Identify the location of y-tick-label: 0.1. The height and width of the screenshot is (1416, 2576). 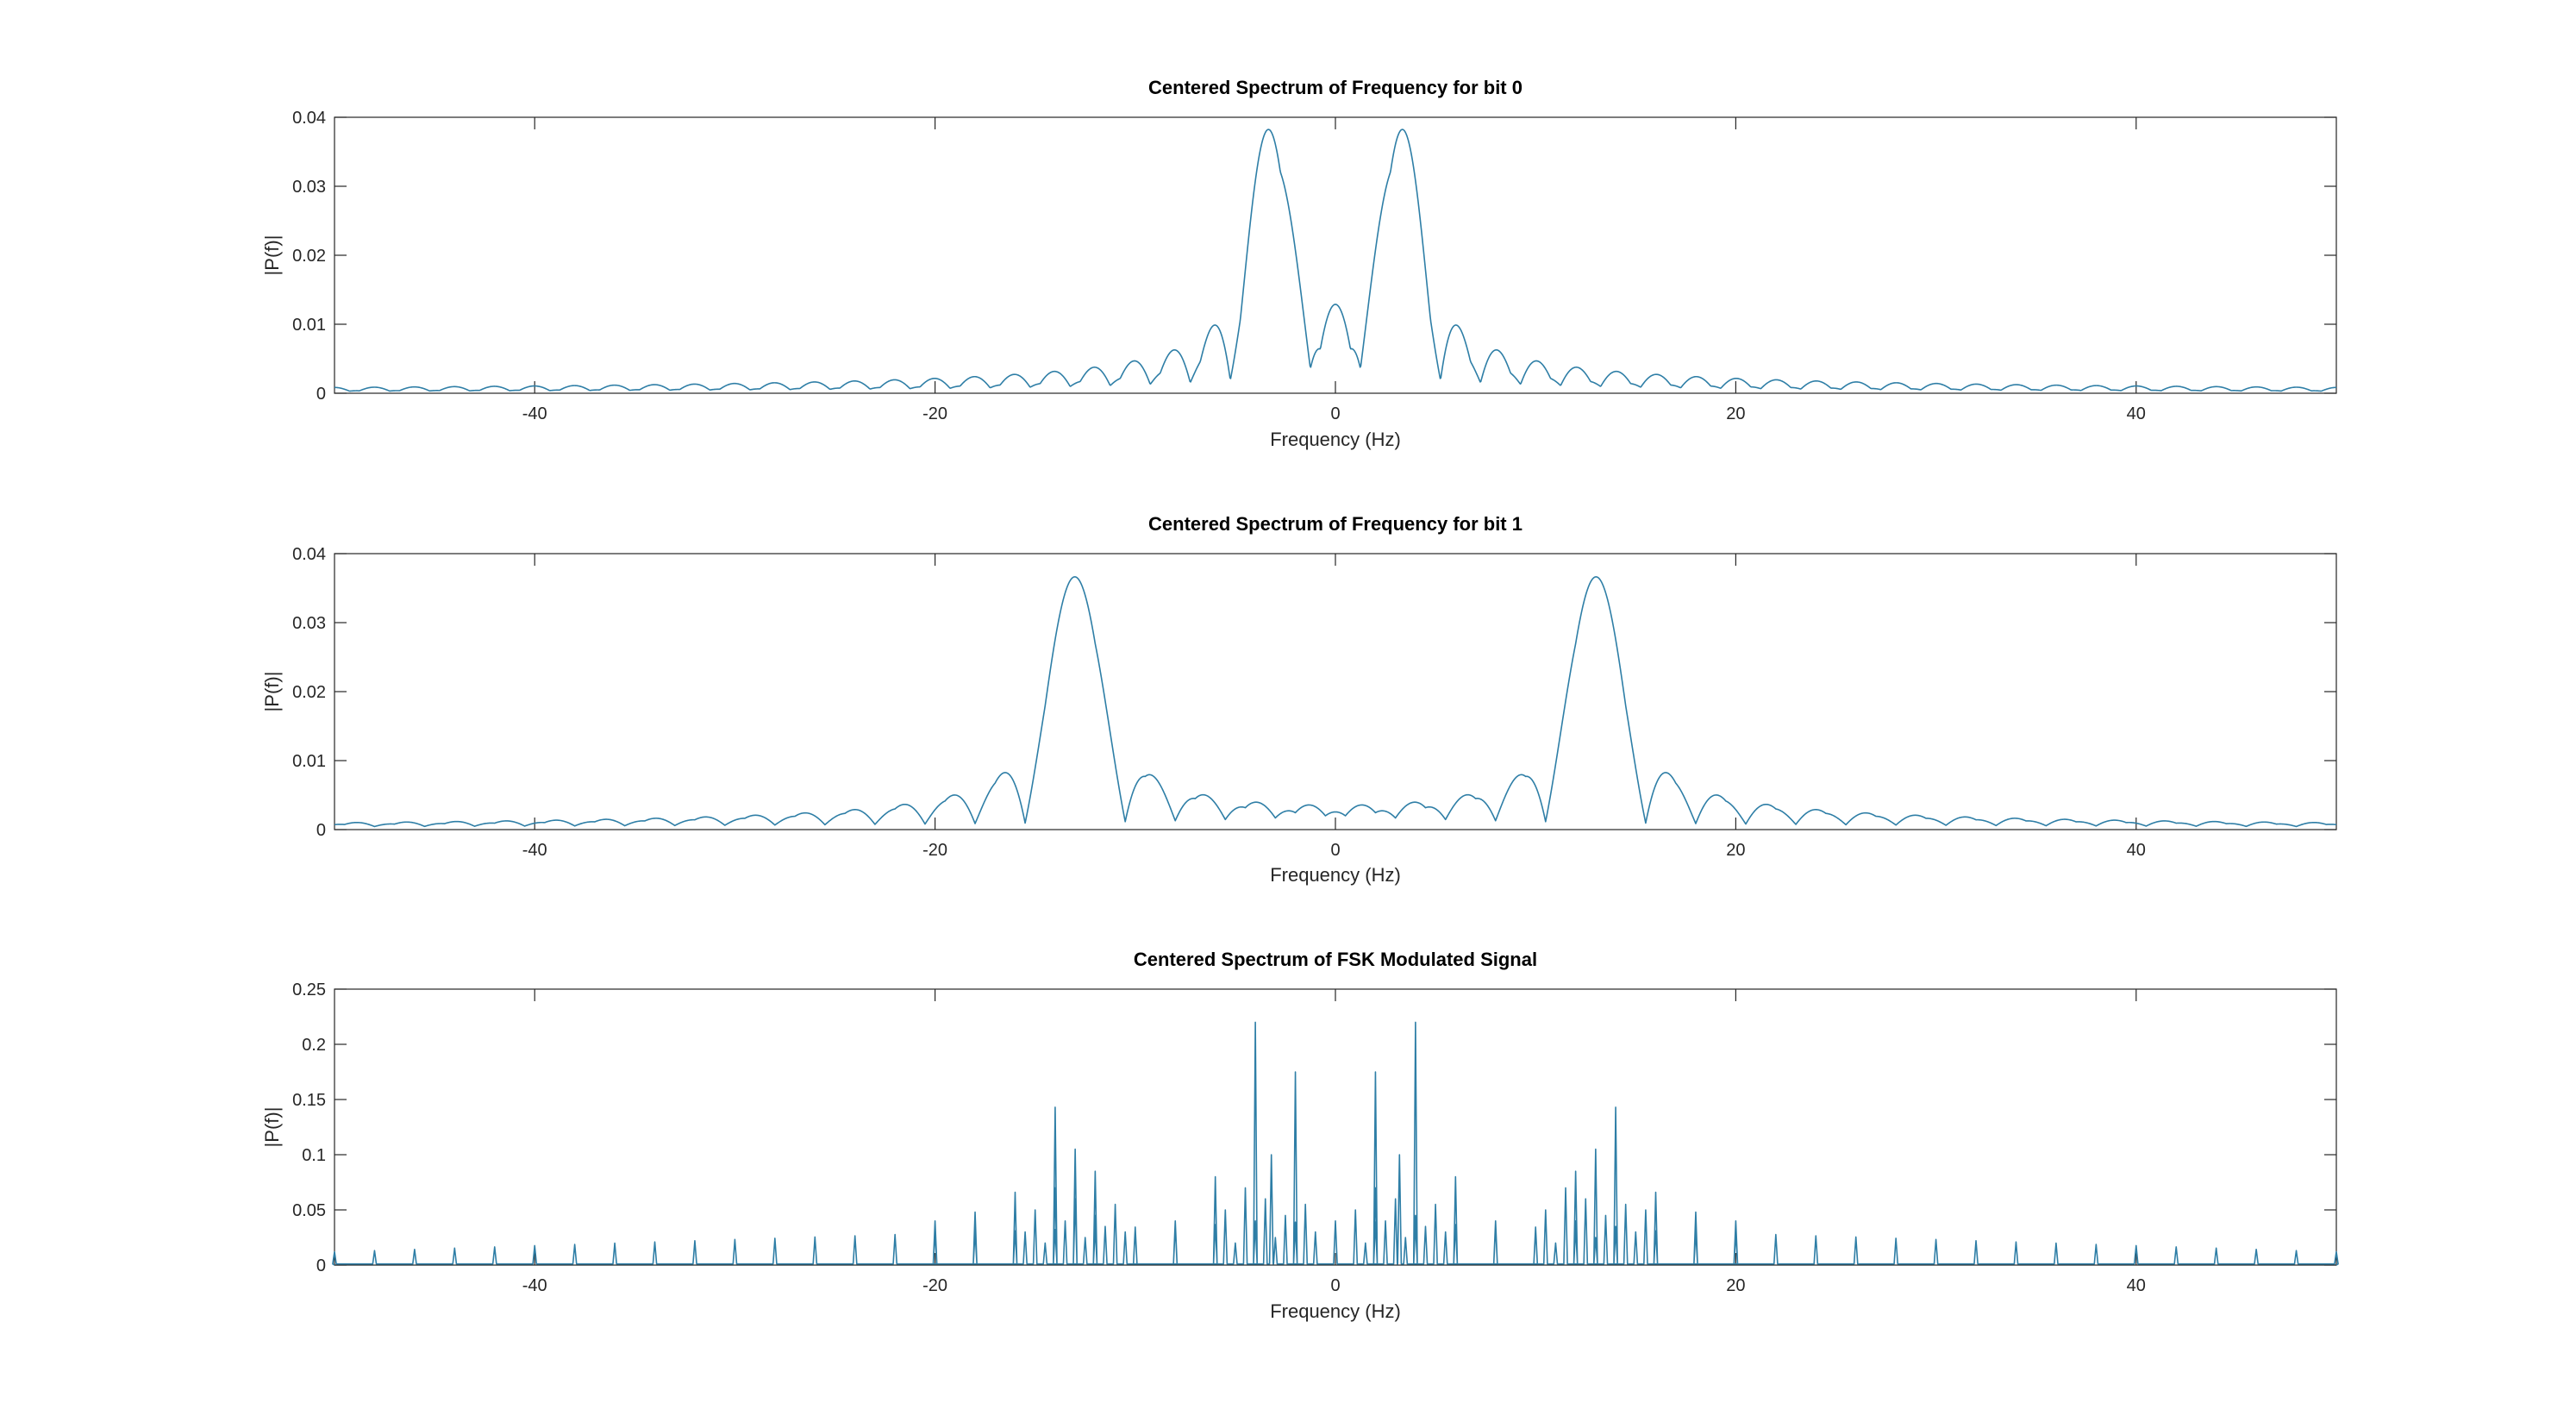
(314, 1155).